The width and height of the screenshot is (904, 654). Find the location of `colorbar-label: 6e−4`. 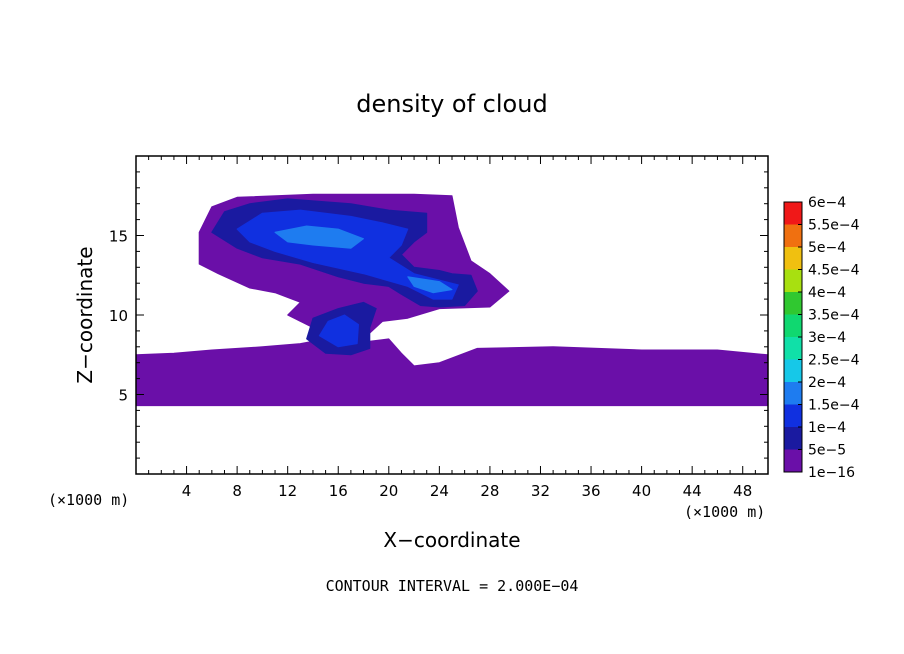

colorbar-label: 6e−4 is located at coordinates (827, 203).